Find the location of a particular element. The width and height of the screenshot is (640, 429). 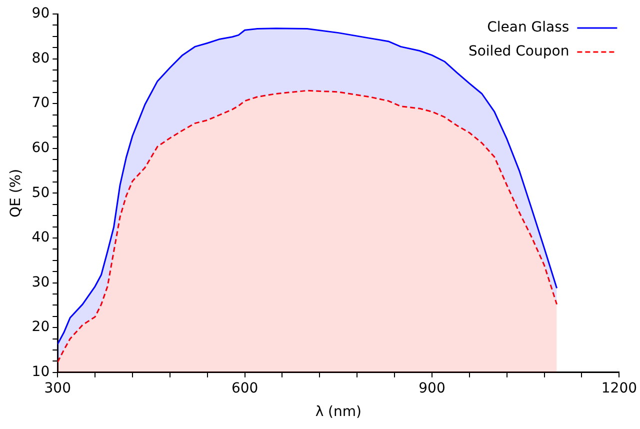

x-tick-label: 300 is located at coordinates (57, 388).